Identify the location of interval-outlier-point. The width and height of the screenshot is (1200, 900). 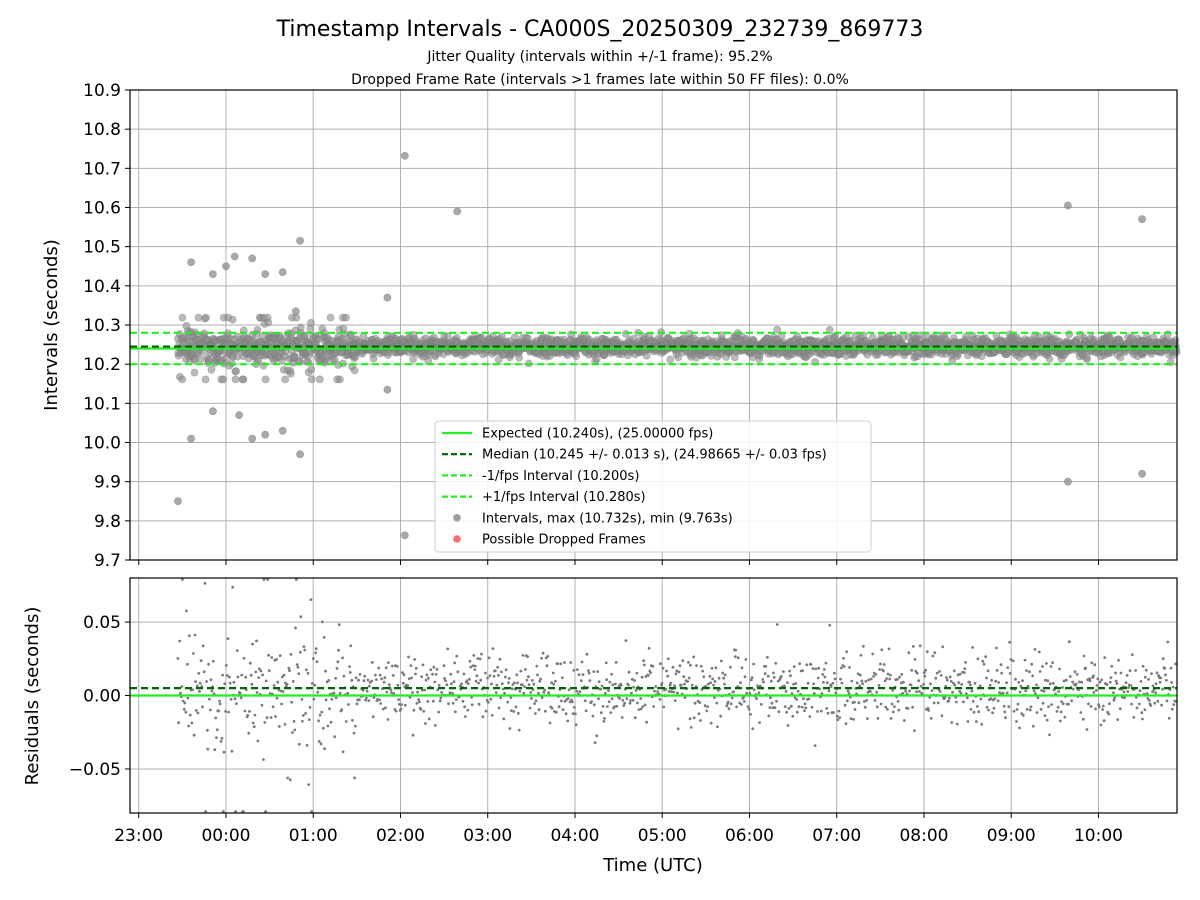
(404, 155).